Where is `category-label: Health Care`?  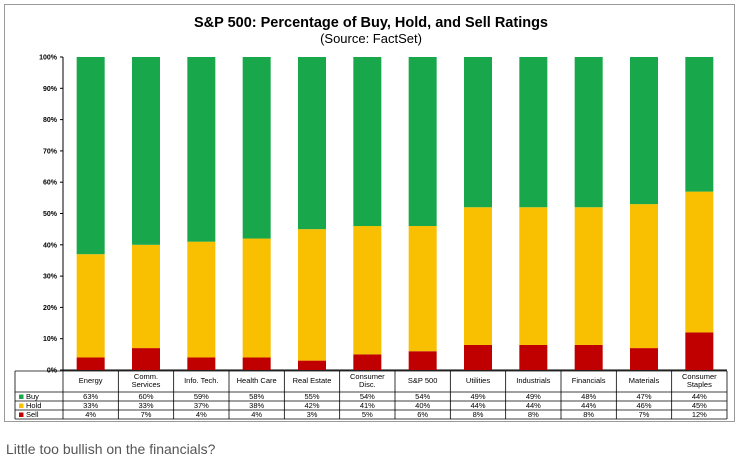 category-label: Health Care is located at coordinates (257, 380).